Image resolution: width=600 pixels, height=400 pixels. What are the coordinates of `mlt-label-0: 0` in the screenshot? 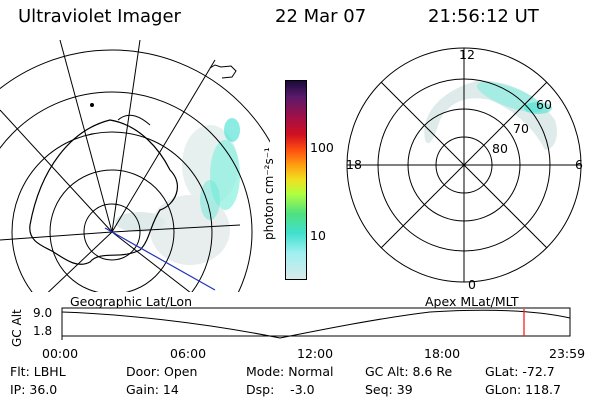 It's located at (472, 284).